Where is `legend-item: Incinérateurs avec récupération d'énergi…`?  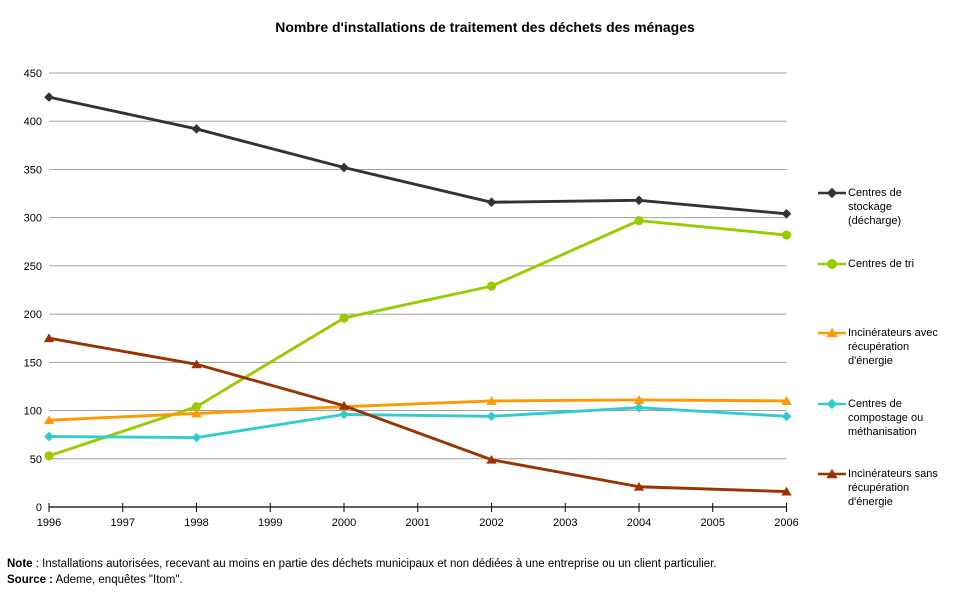 legend-item: Incinérateurs avec récupération d'énergi… is located at coordinates (878, 347).